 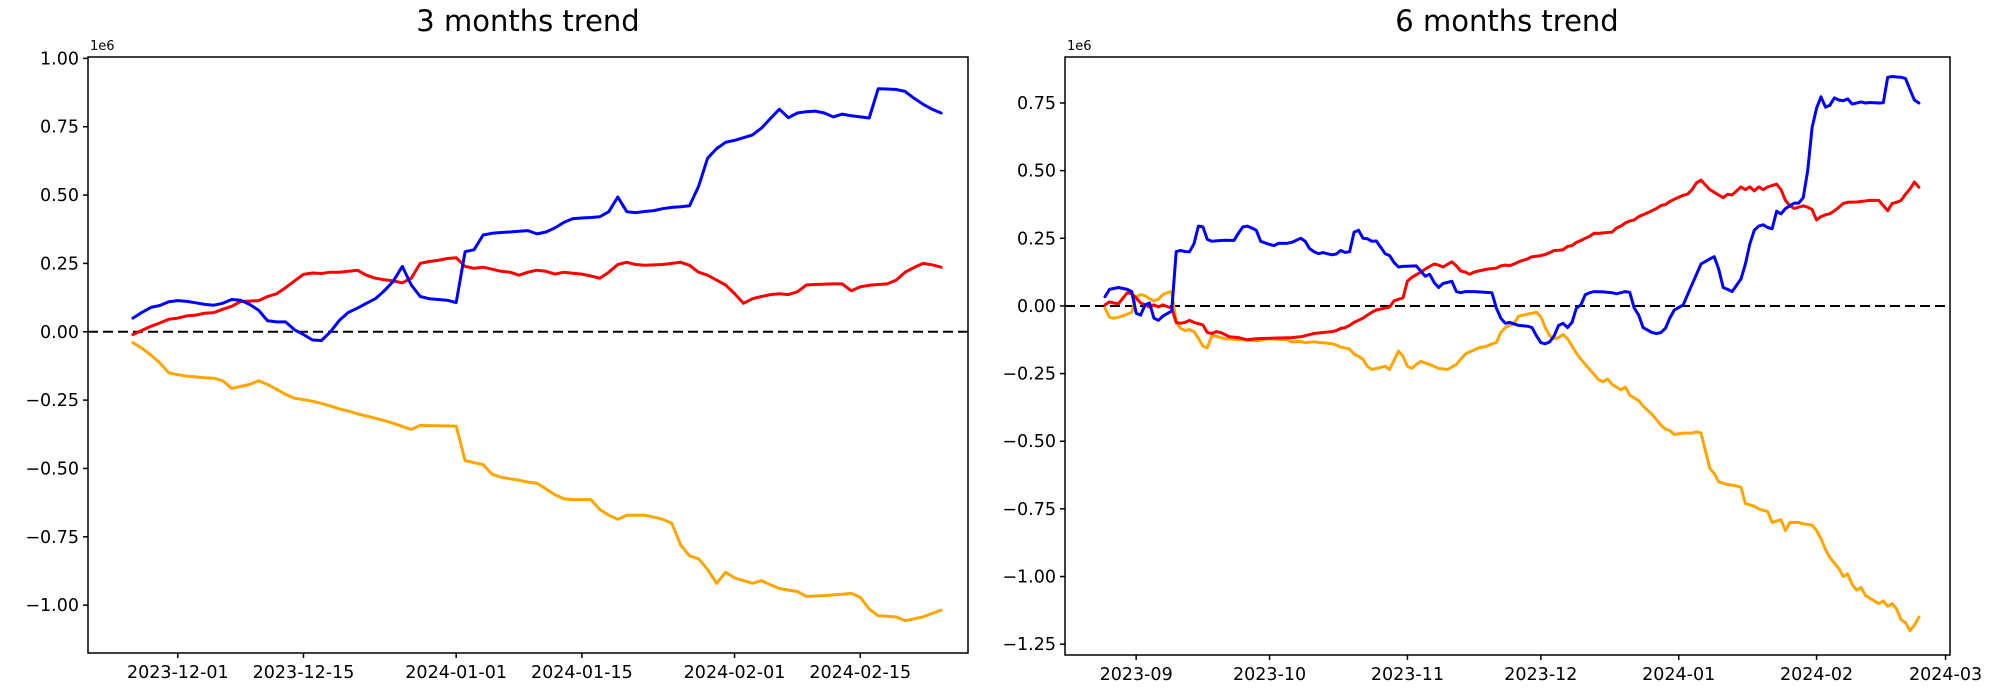 I want to click on x-tick-label: 2023-12, so click(x=1540, y=675).